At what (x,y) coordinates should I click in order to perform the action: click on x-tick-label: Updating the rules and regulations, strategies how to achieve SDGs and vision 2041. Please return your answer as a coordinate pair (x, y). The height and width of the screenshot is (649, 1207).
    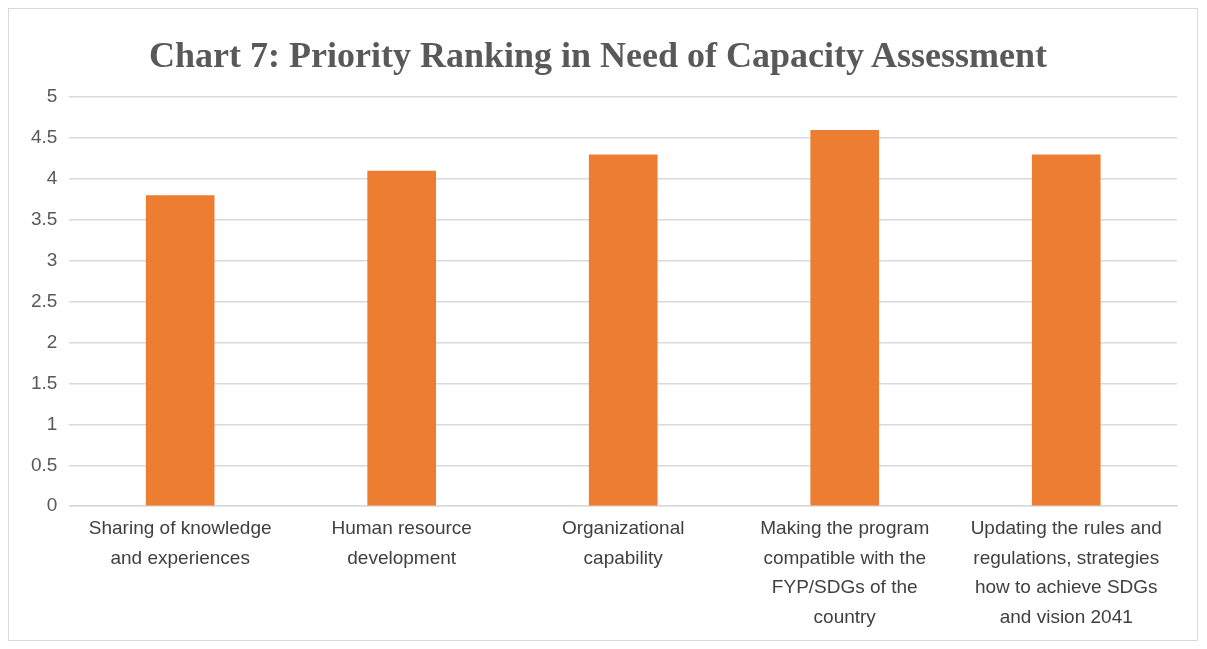
    Looking at the image, I should click on (1066, 572).